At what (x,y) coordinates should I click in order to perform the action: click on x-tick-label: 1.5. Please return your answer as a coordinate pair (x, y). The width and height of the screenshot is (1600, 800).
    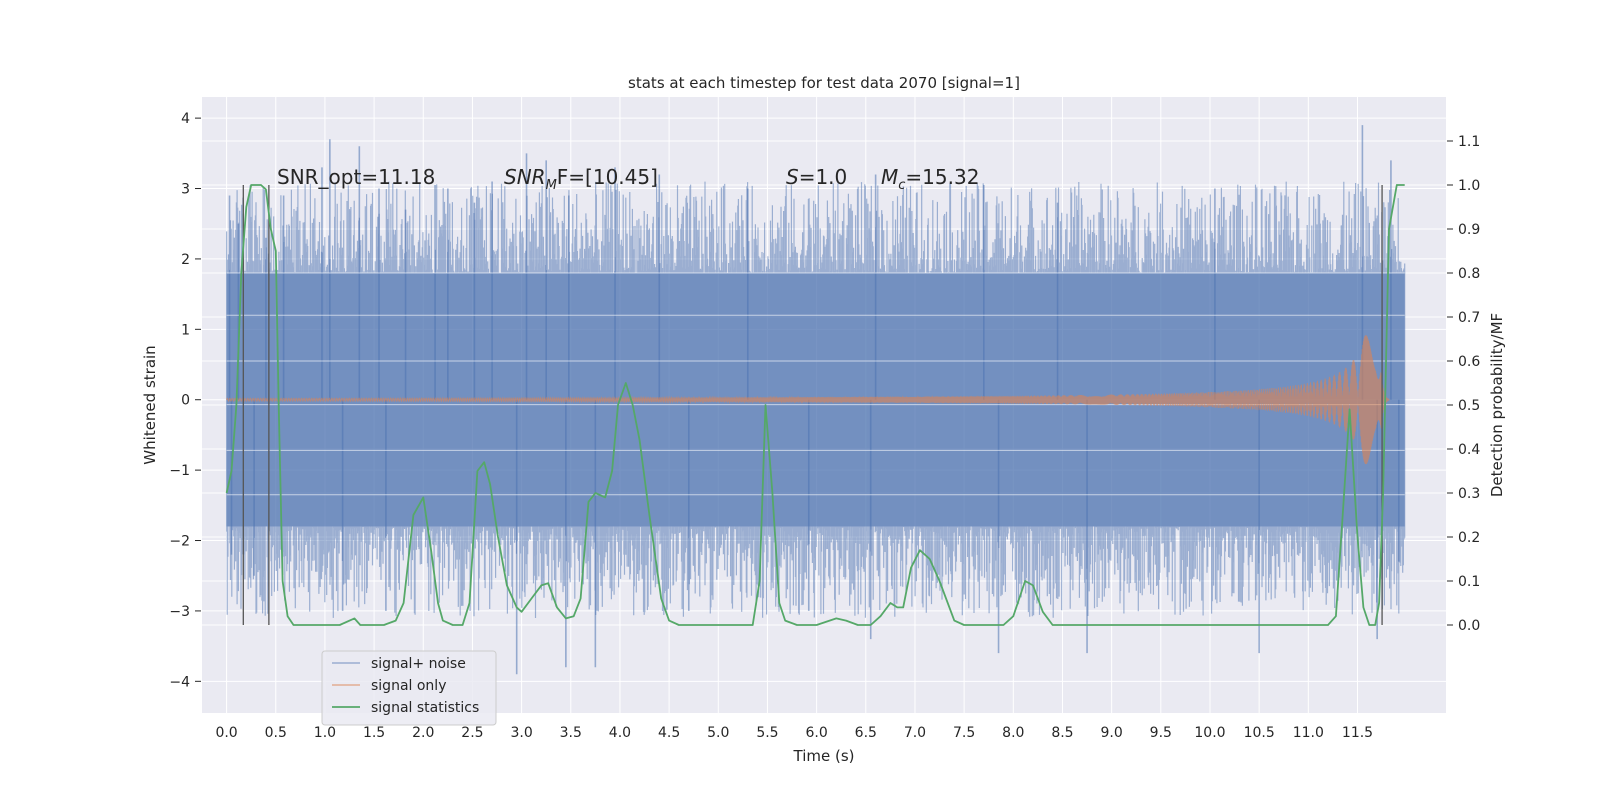
    Looking at the image, I should click on (374, 733).